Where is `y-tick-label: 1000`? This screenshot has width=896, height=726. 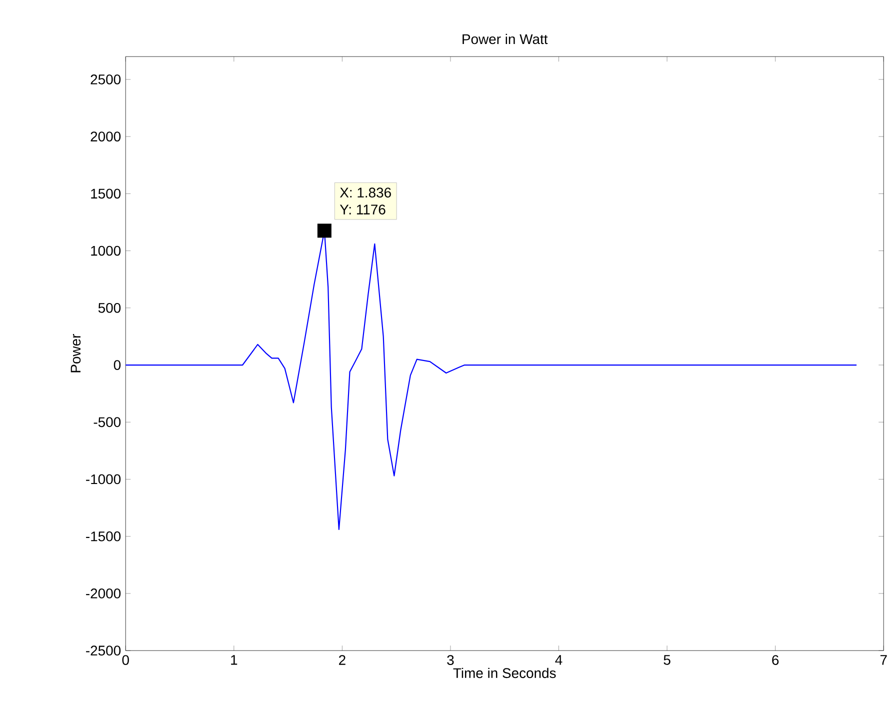 y-tick-label: 1000 is located at coordinates (106, 251).